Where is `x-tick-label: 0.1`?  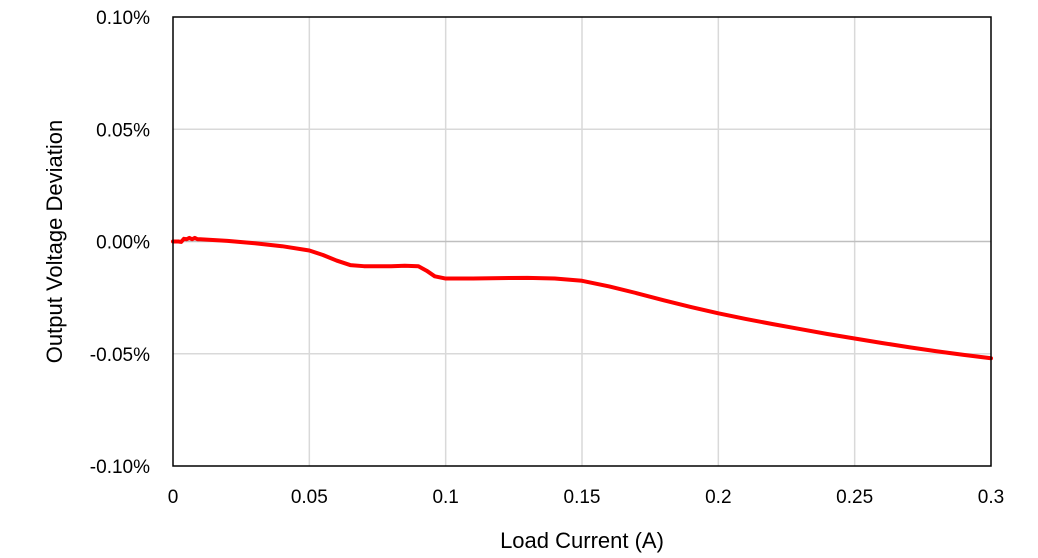 x-tick-label: 0.1 is located at coordinates (445, 497).